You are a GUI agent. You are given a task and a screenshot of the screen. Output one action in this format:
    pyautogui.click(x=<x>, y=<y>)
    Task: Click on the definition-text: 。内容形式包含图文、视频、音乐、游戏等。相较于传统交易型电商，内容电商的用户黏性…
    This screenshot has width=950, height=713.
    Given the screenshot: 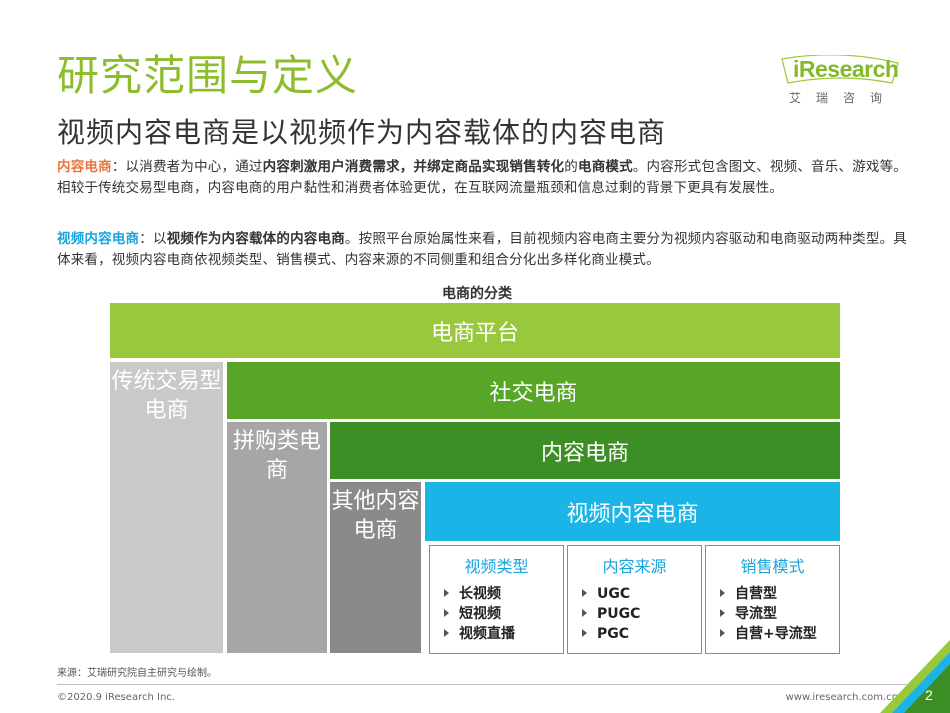 What is the action you would take?
    pyautogui.click(x=482, y=177)
    